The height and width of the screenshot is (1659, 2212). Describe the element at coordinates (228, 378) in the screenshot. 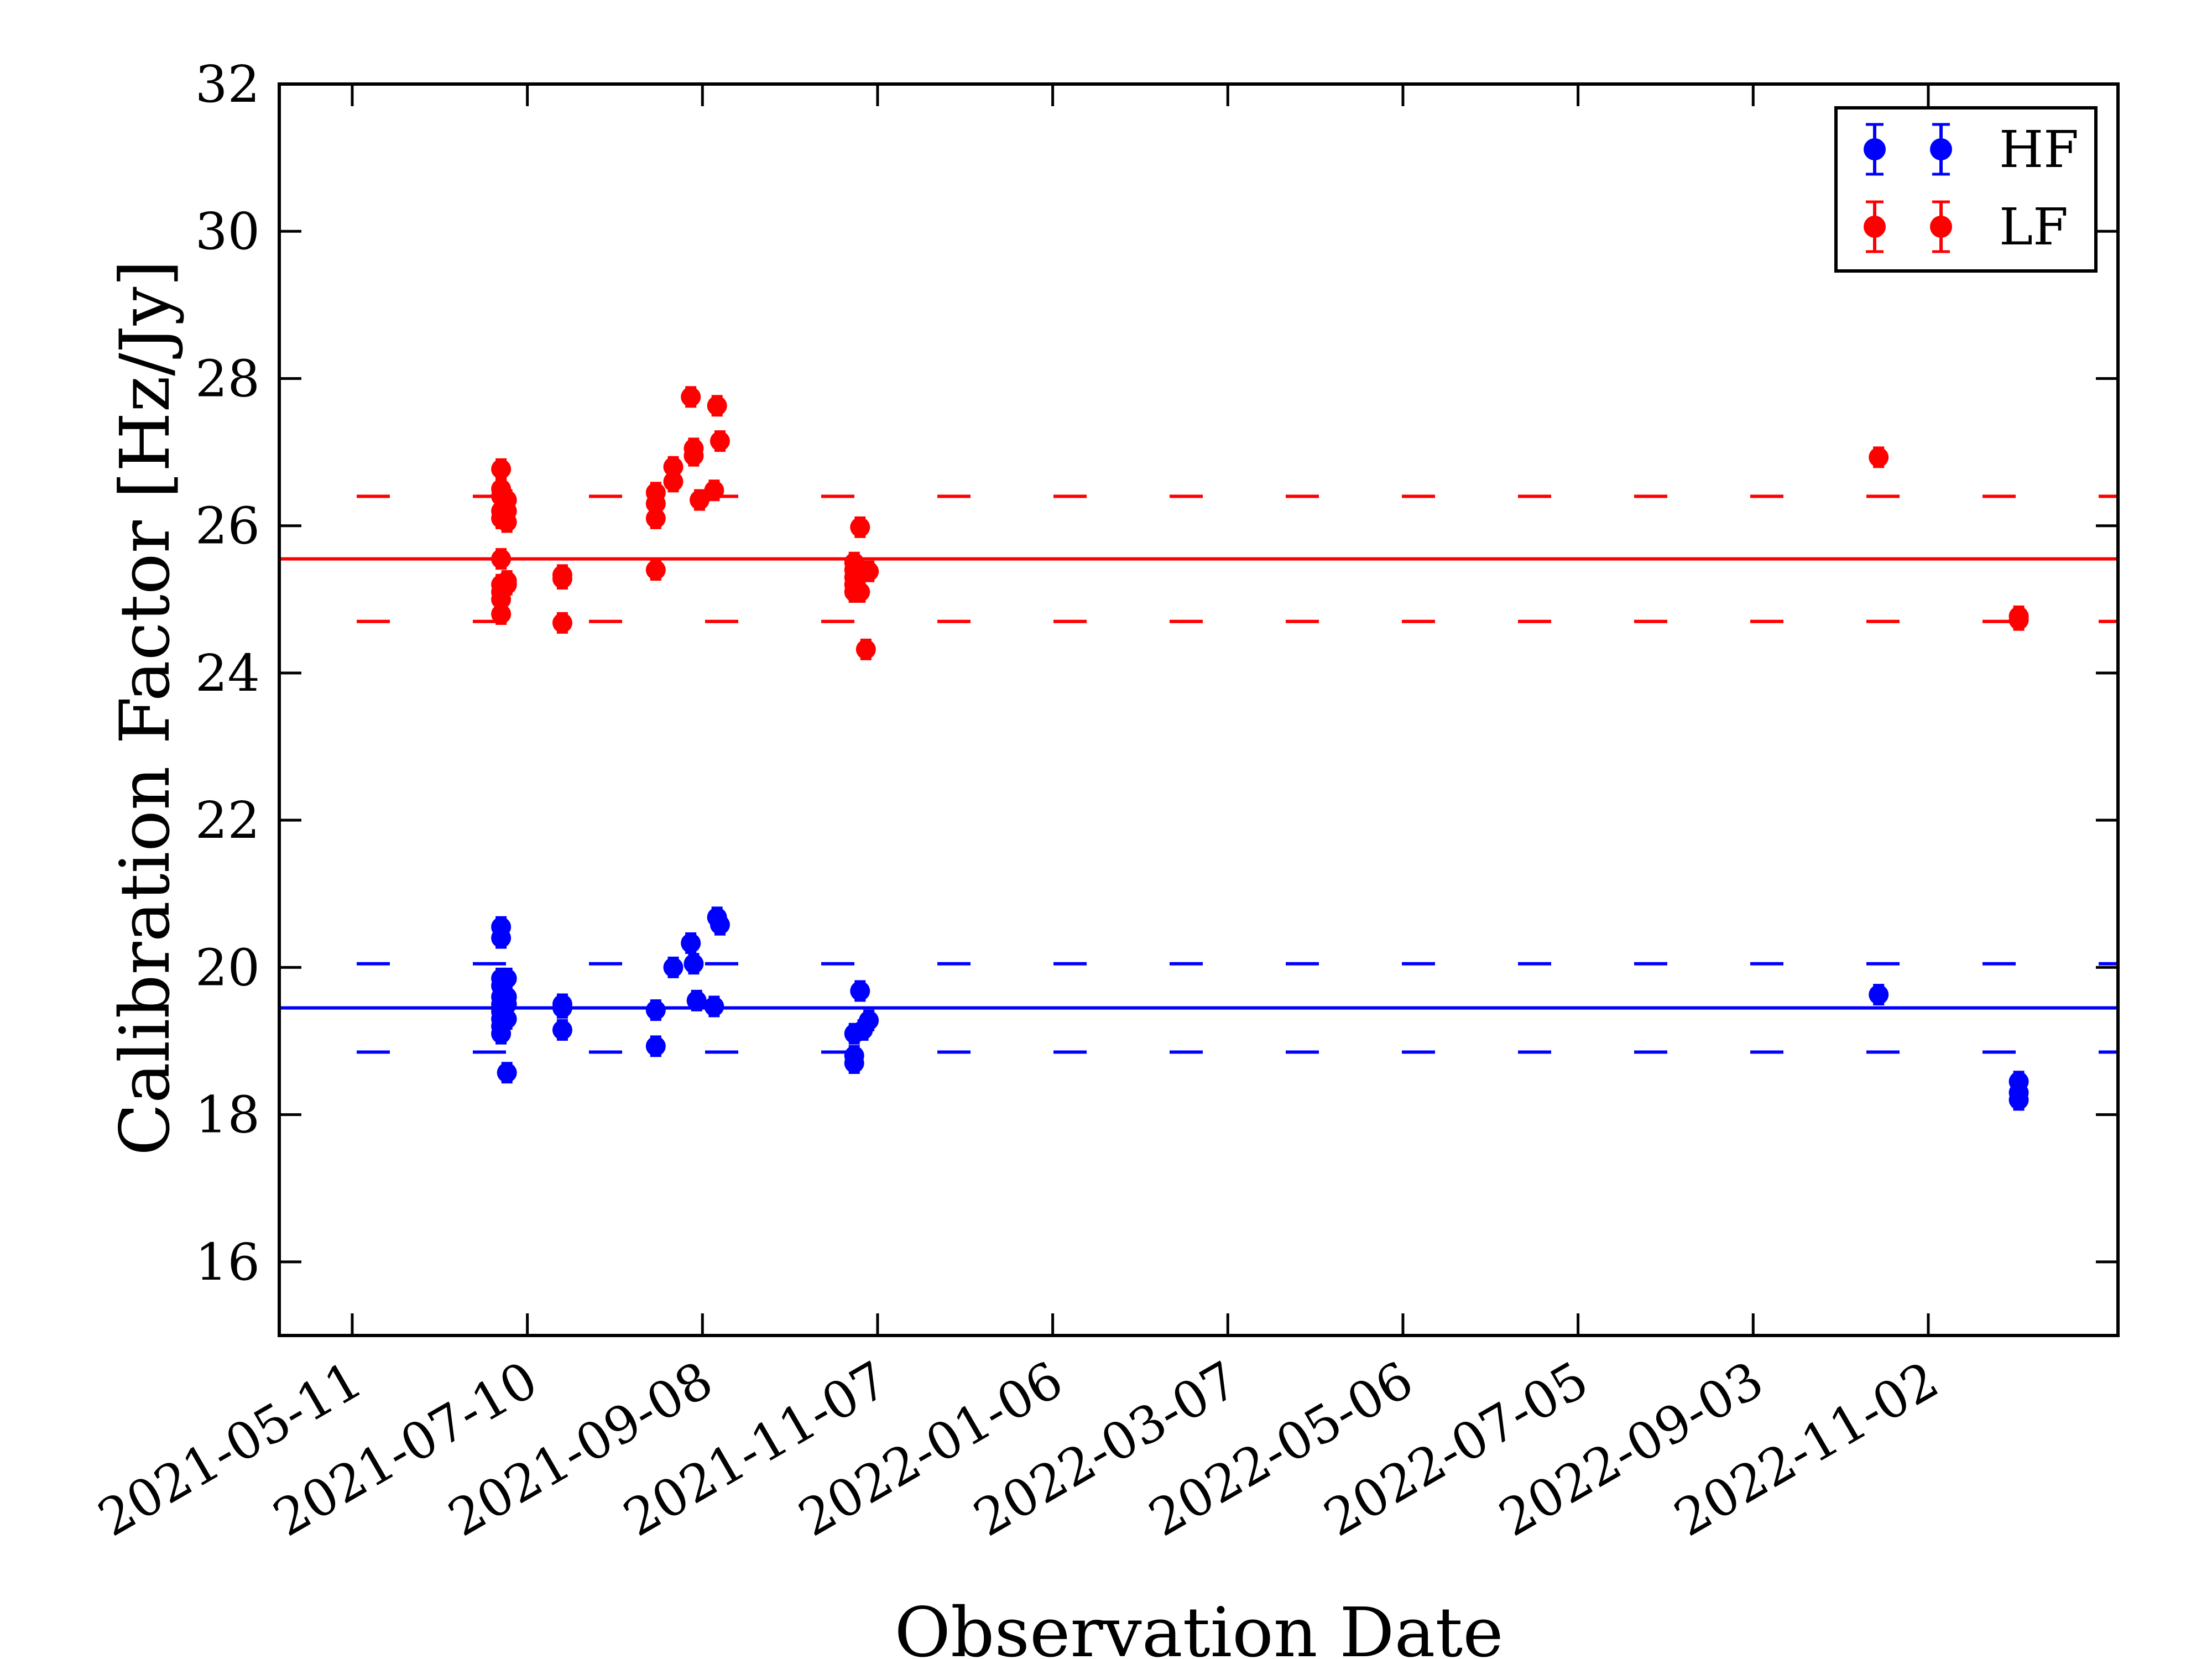

I see `y-tick-label: 28` at that location.